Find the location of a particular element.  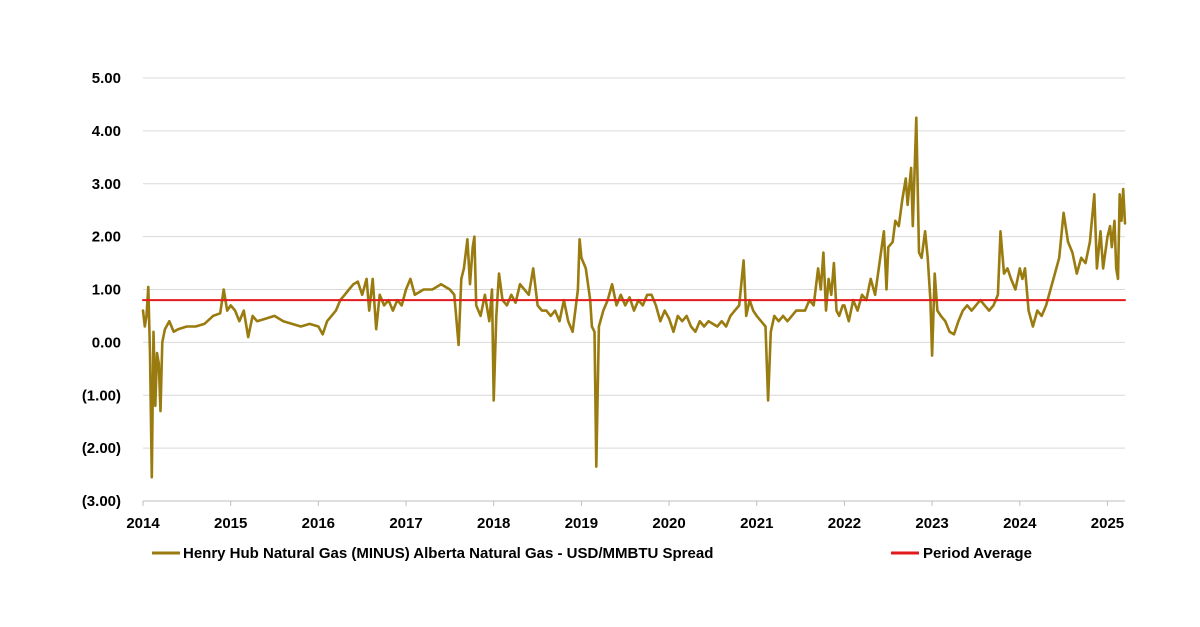

y-tick-label: 2.00 is located at coordinates (106, 237).